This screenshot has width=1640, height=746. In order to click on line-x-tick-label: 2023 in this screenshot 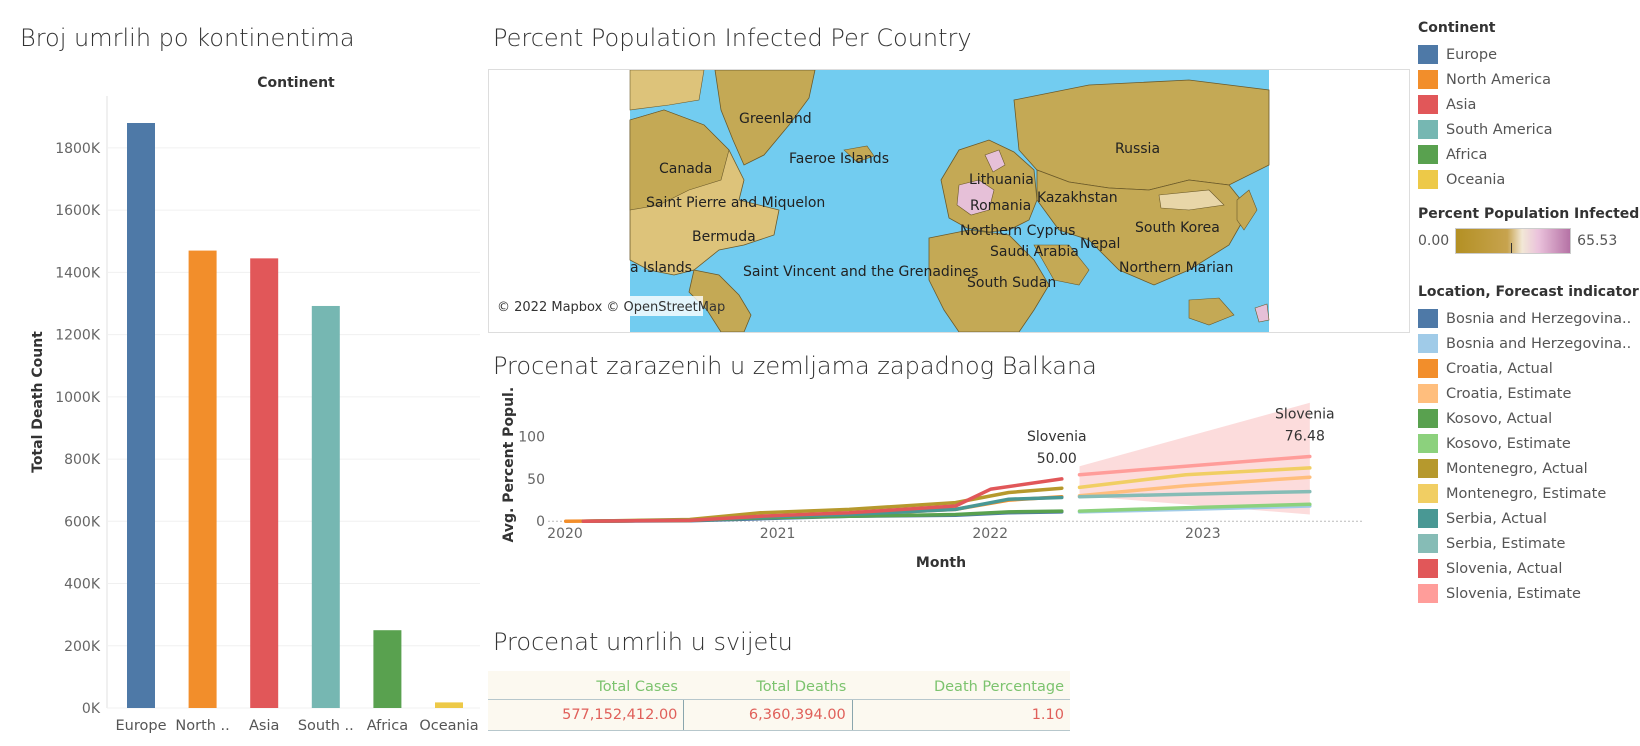, I will do `click(1203, 534)`.